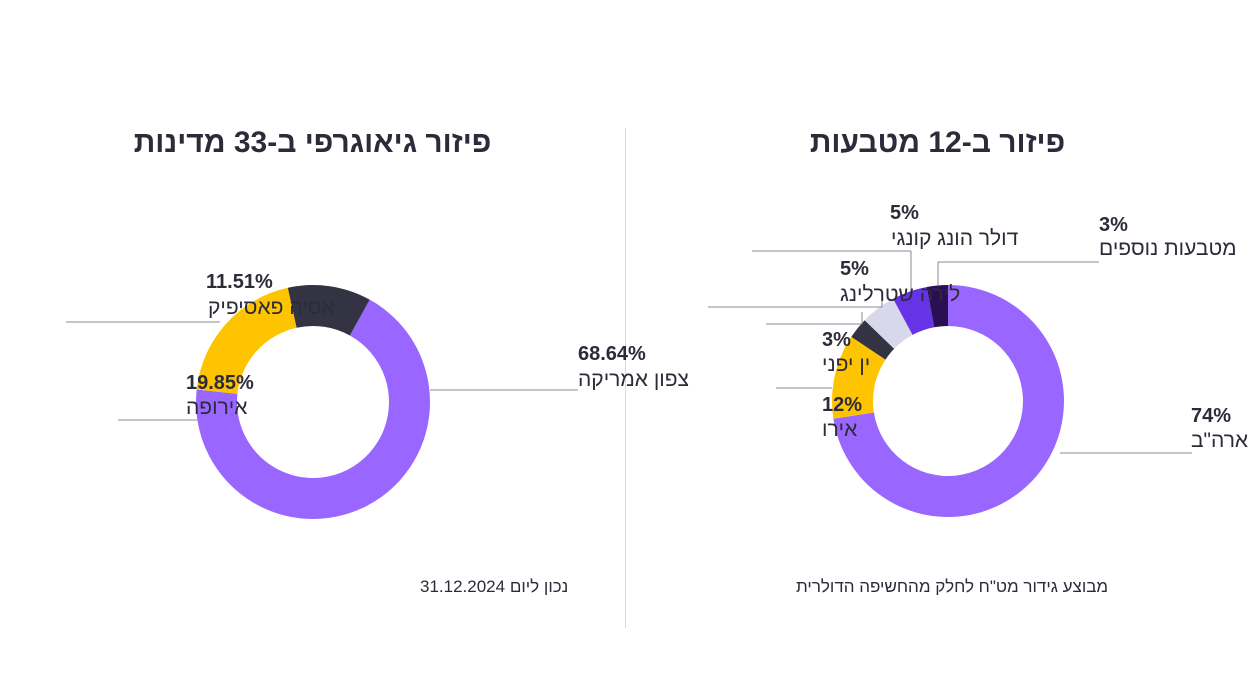  I want to click on chart-1-value-label-4: 5%, so click(904, 213).